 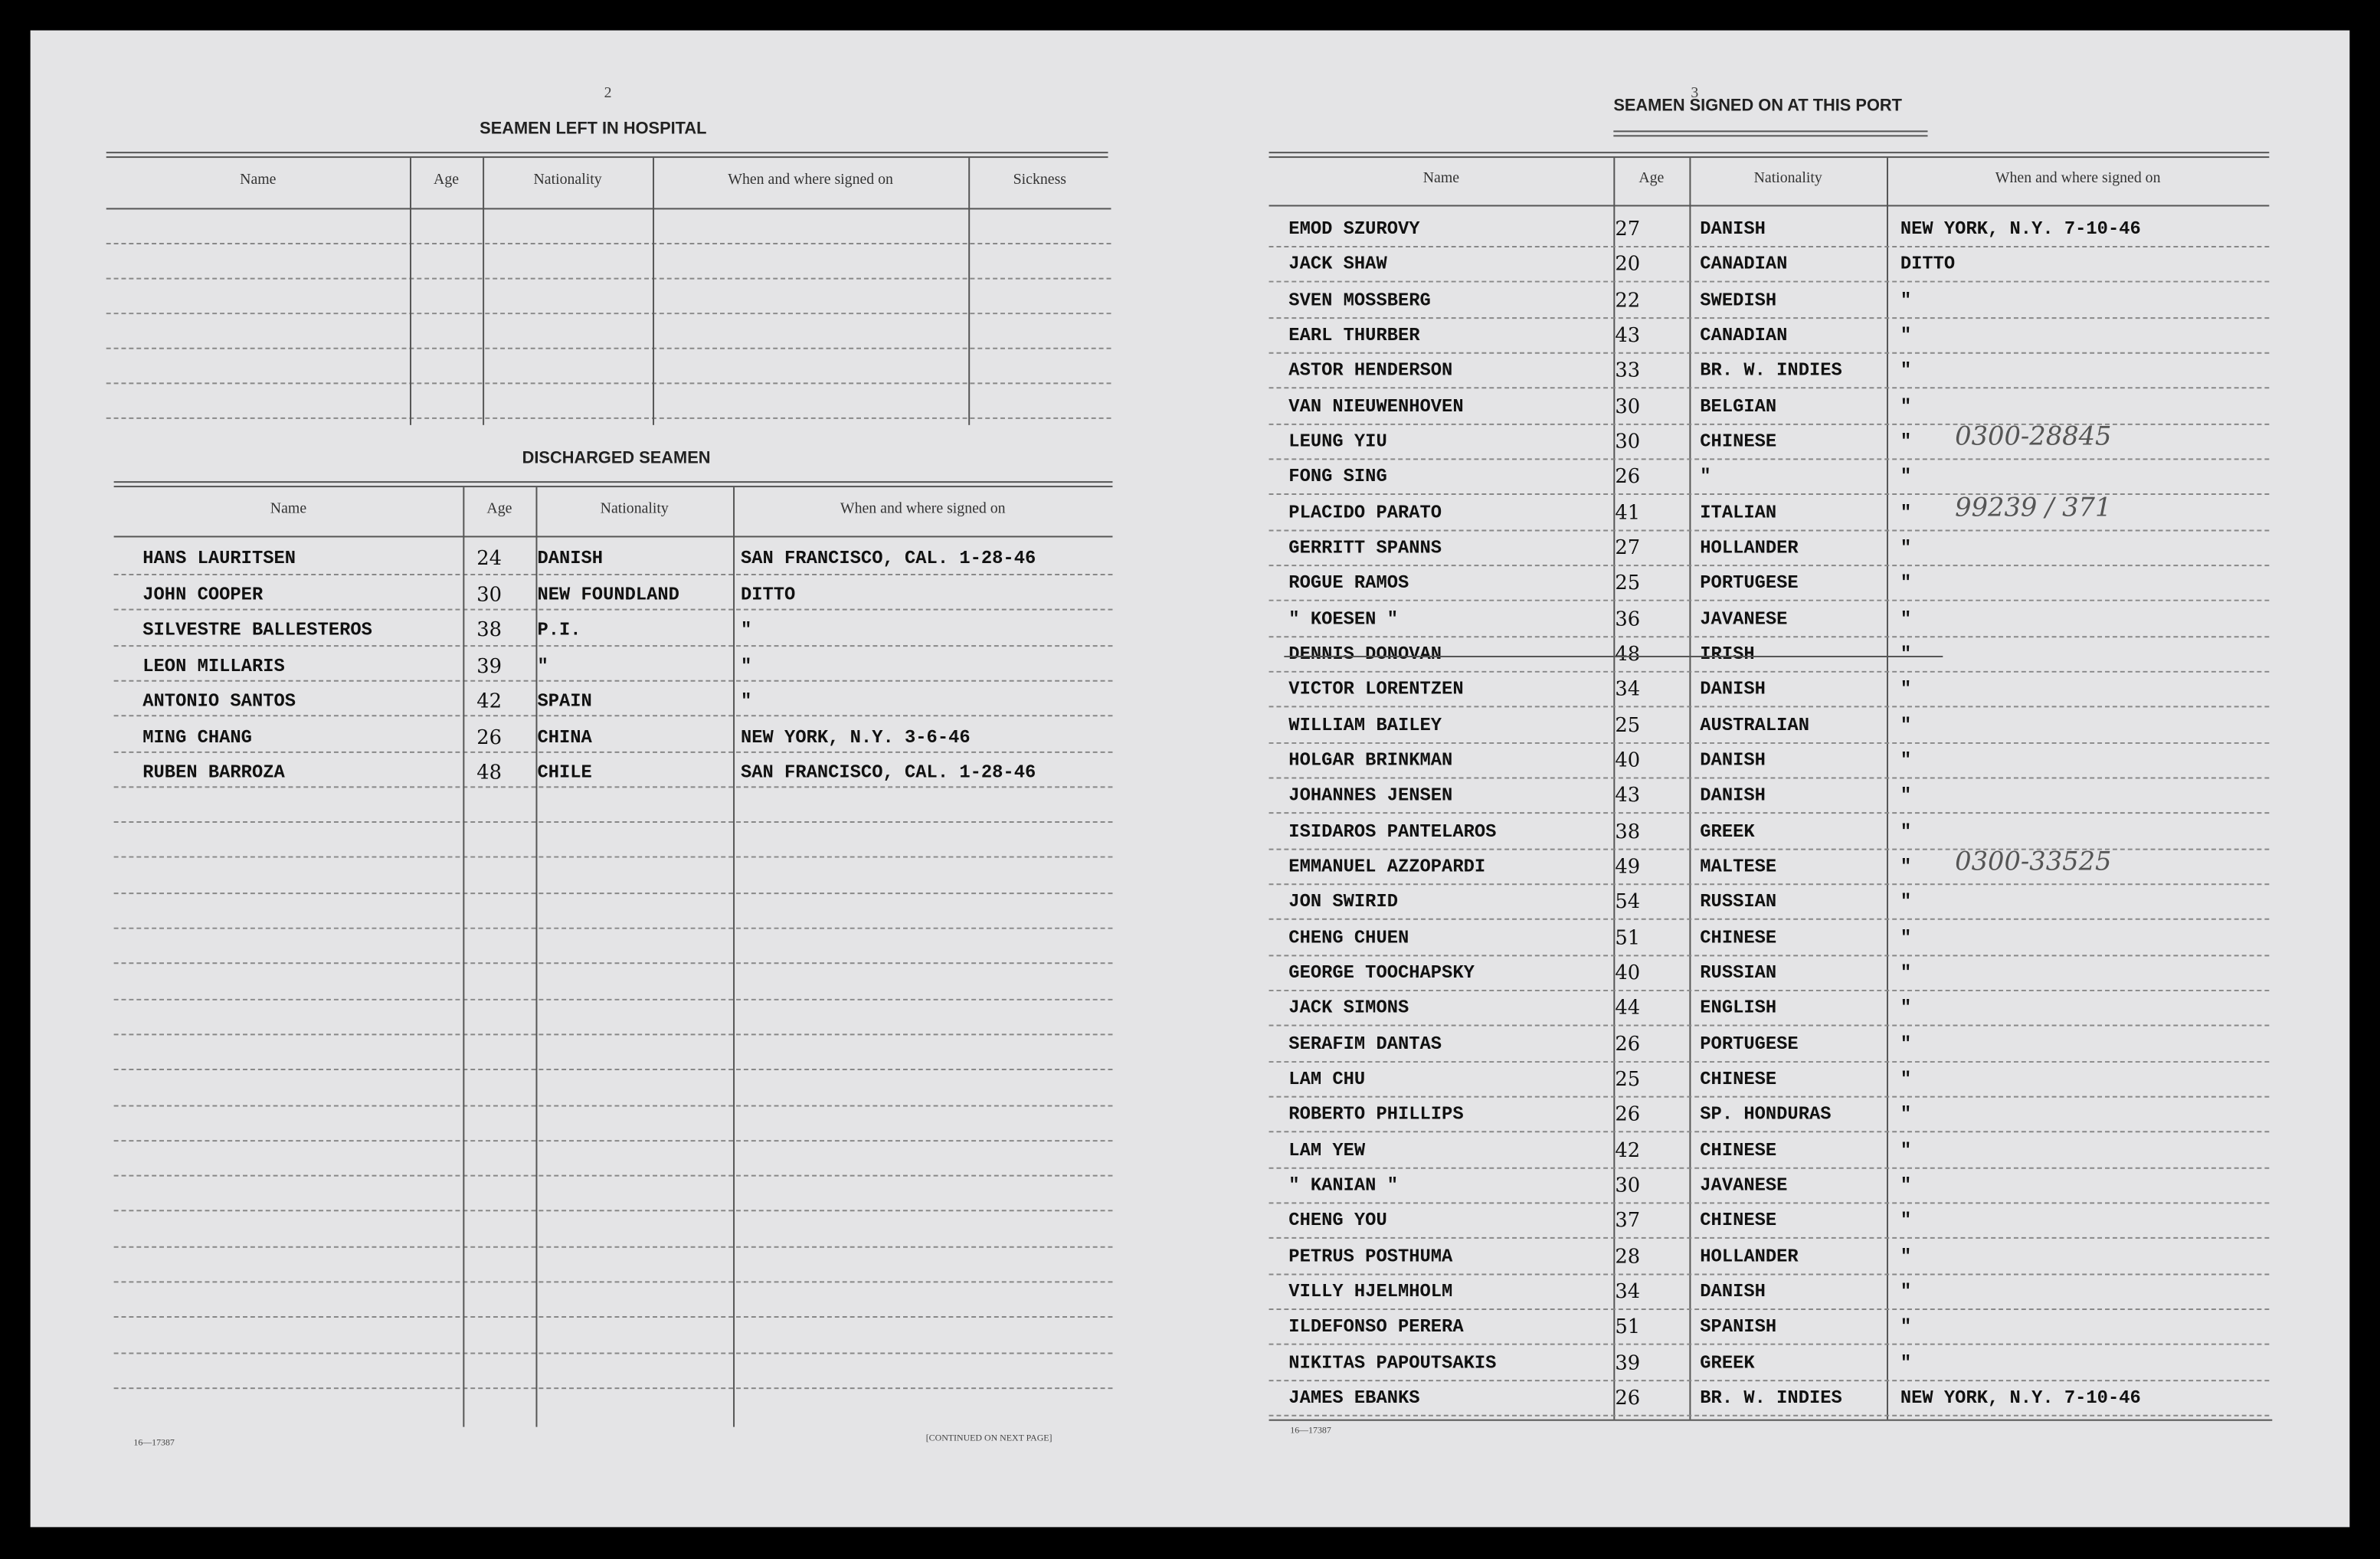 What do you see at coordinates (214, 665) in the screenshot?
I see `seaman-name: LEON MILLARIS` at bounding box center [214, 665].